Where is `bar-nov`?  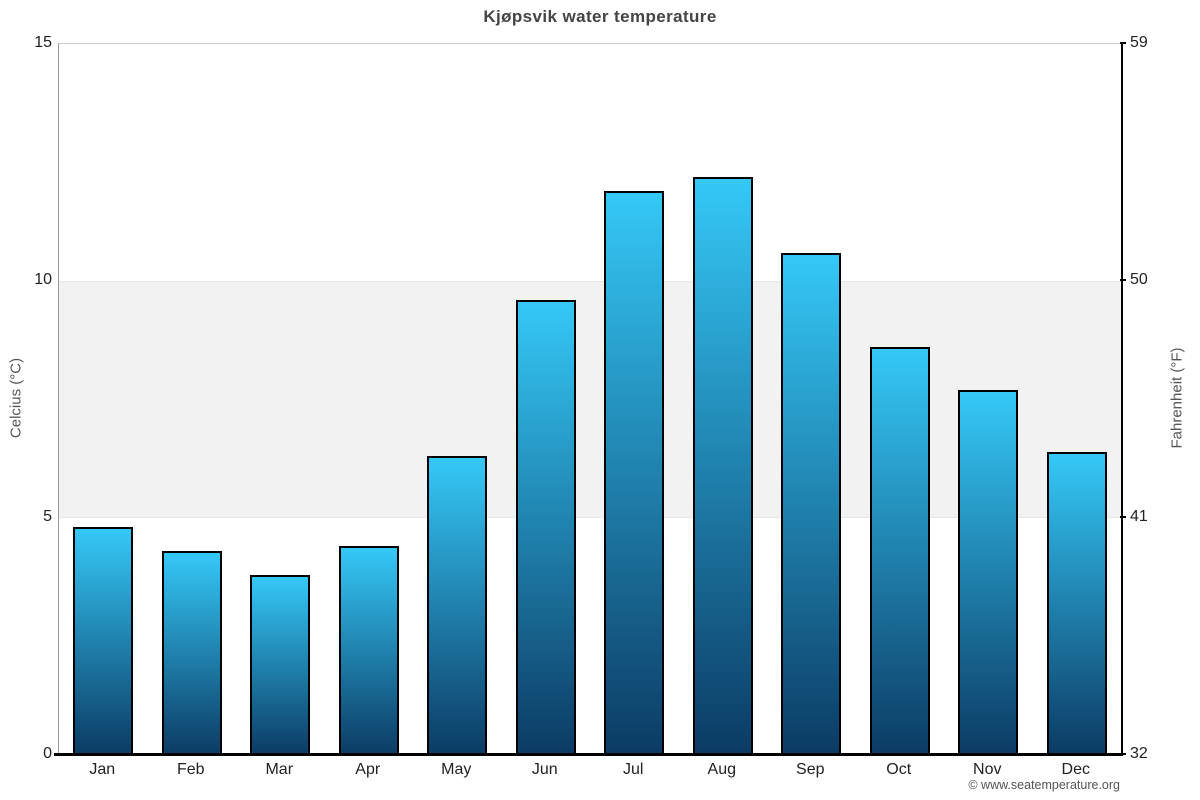 bar-nov is located at coordinates (988, 572).